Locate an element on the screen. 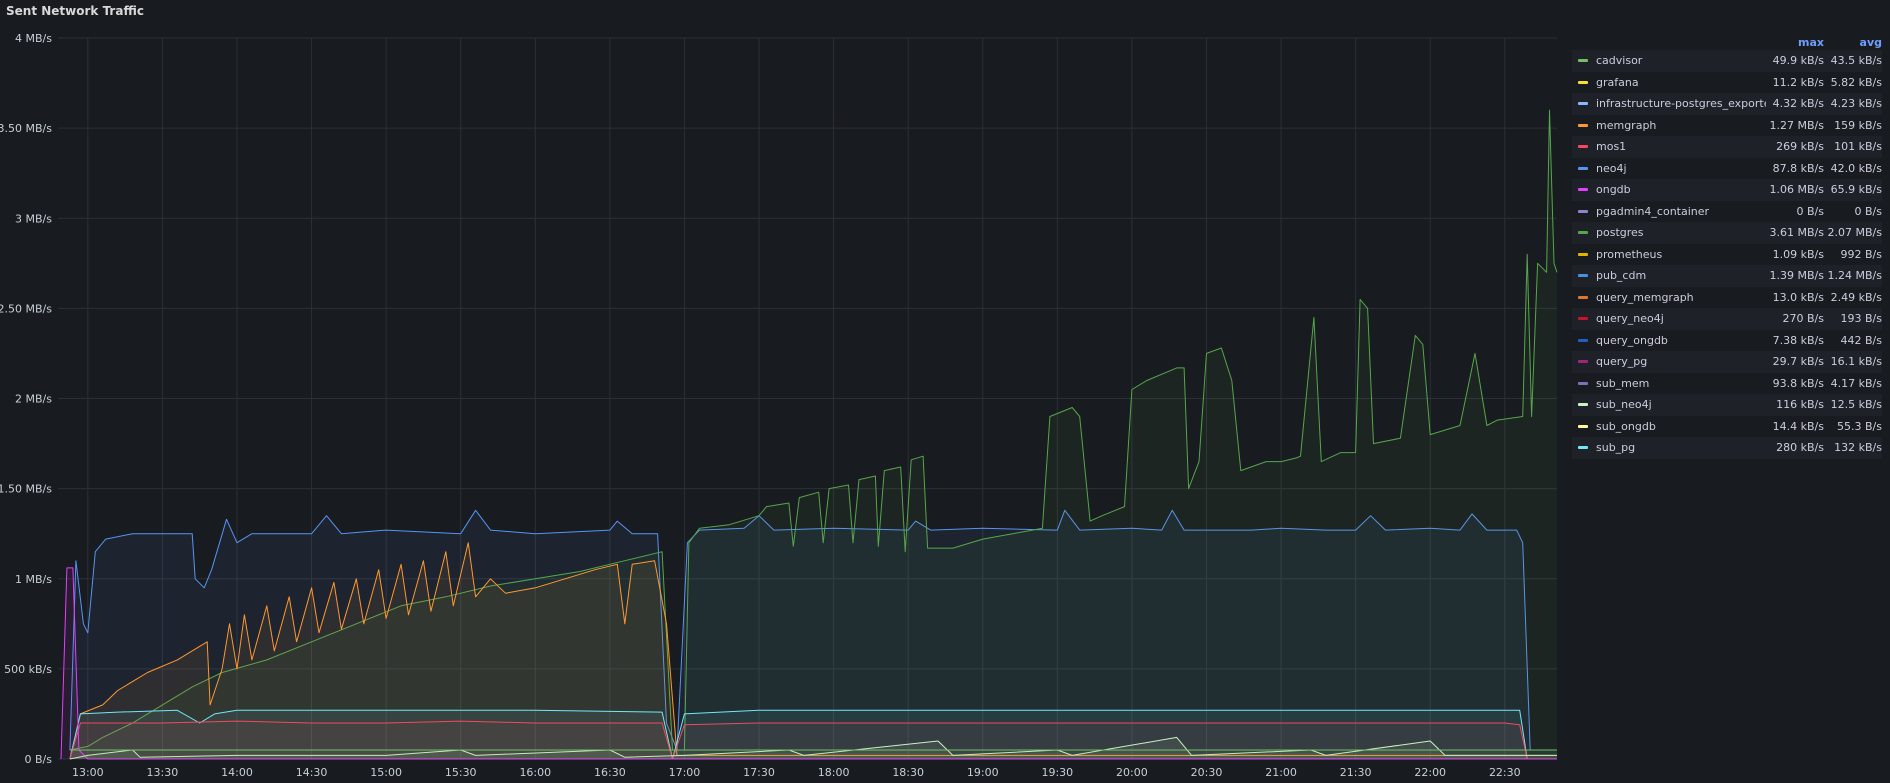 Image resolution: width=1890 pixels, height=783 pixels. x-tick-label: 18:30 is located at coordinates (908, 772).